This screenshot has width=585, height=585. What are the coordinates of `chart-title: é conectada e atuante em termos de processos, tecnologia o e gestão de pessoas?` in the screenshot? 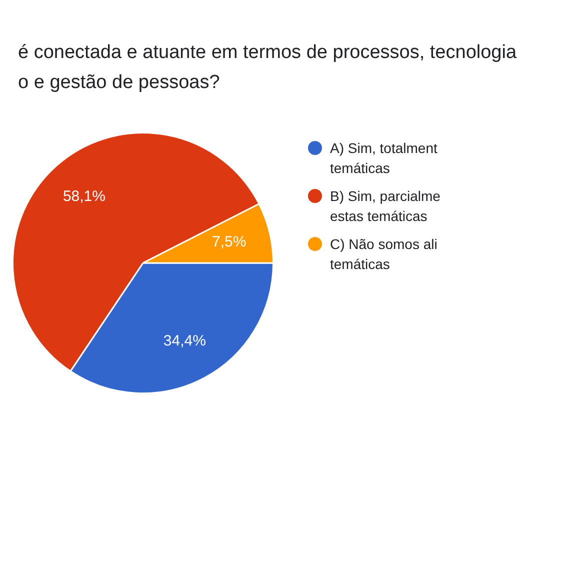 It's located at (267, 68).